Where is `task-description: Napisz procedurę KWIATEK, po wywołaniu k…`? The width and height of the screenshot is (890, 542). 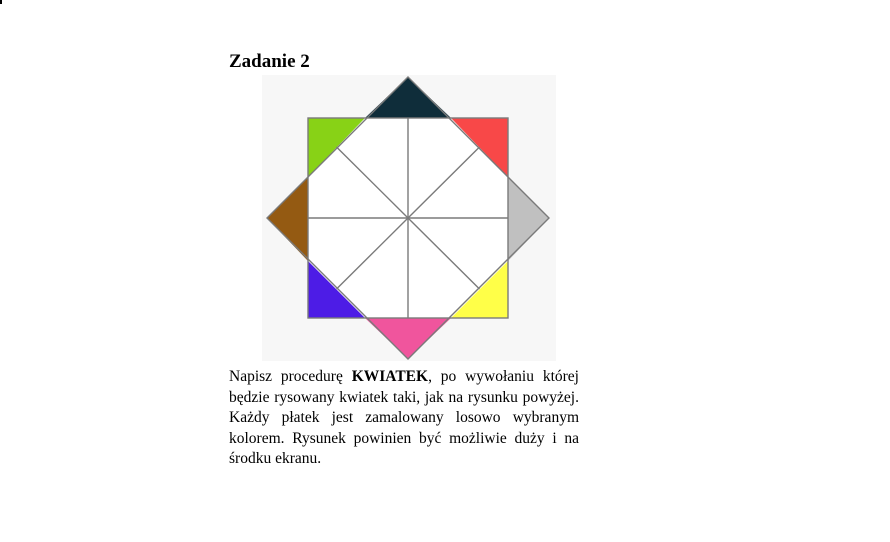 task-description: Napisz procedurę KWIATEK, po wywołaniu k… is located at coordinates (404, 418).